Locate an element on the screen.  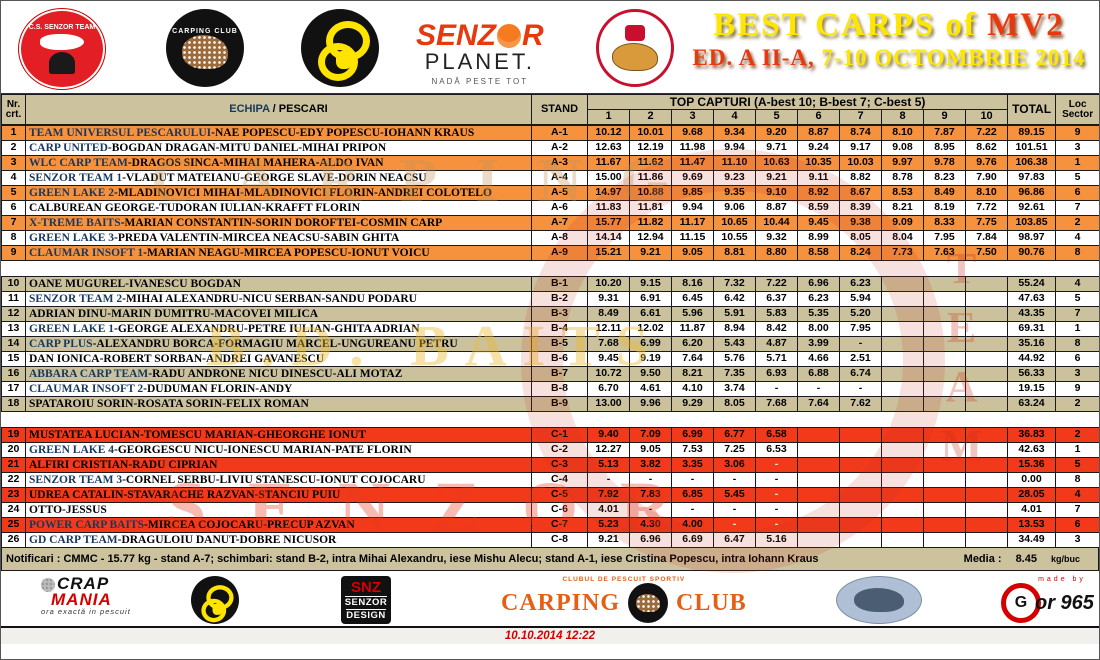
loc-sector-cell: 3 is located at coordinates (1077, 374).